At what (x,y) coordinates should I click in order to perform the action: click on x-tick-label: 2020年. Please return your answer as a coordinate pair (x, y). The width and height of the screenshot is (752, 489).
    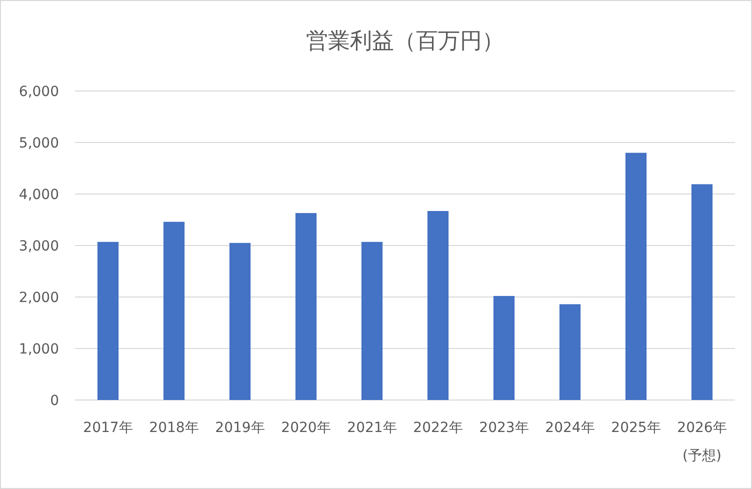
    Looking at the image, I should click on (306, 428).